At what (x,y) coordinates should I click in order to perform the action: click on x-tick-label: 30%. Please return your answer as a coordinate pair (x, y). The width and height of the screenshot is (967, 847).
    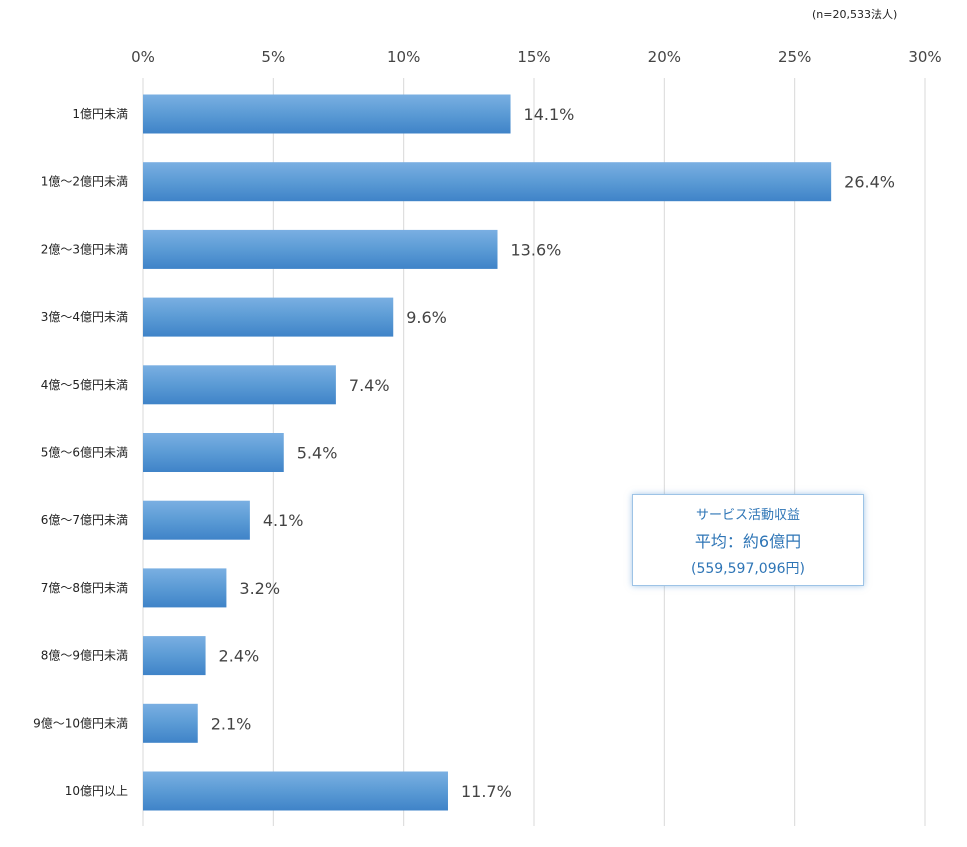
    Looking at the image, I should click on (924, 57).